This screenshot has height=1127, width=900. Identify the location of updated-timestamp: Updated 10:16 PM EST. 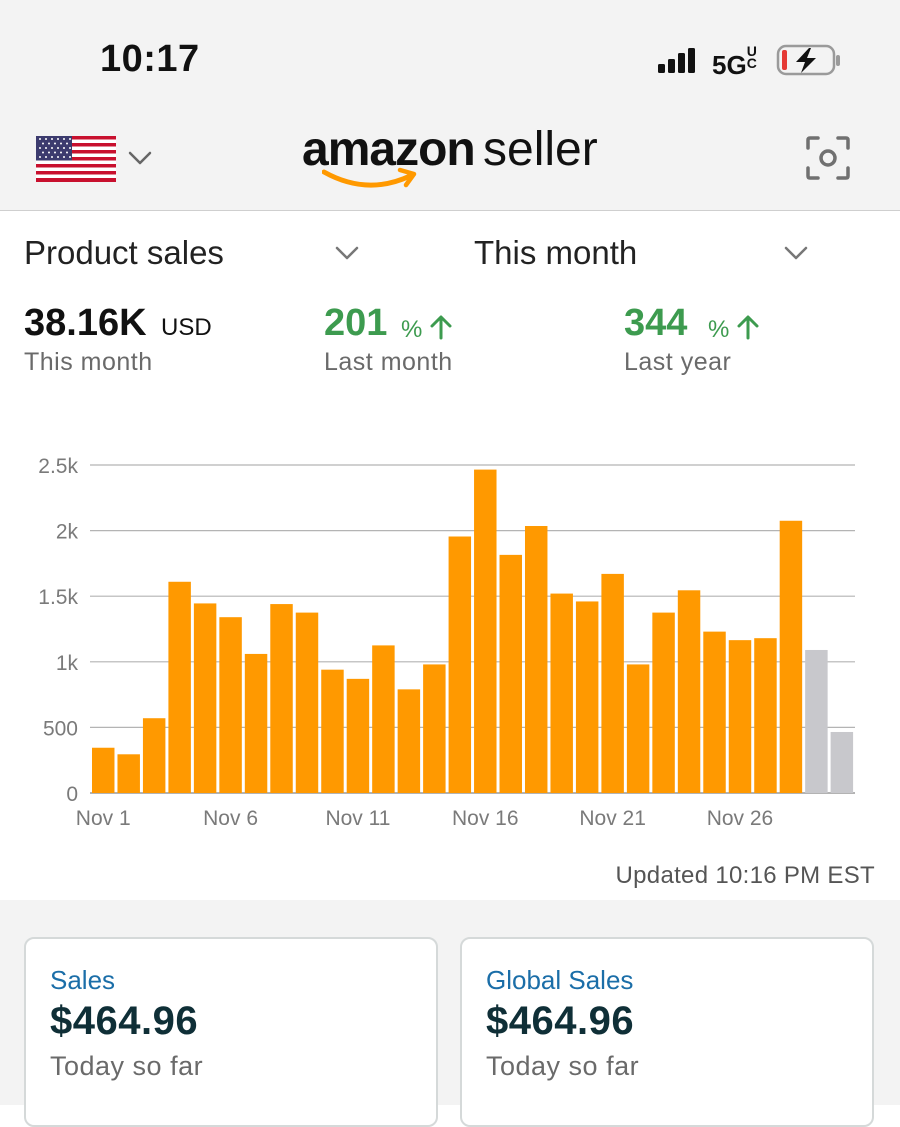
(745, 875).